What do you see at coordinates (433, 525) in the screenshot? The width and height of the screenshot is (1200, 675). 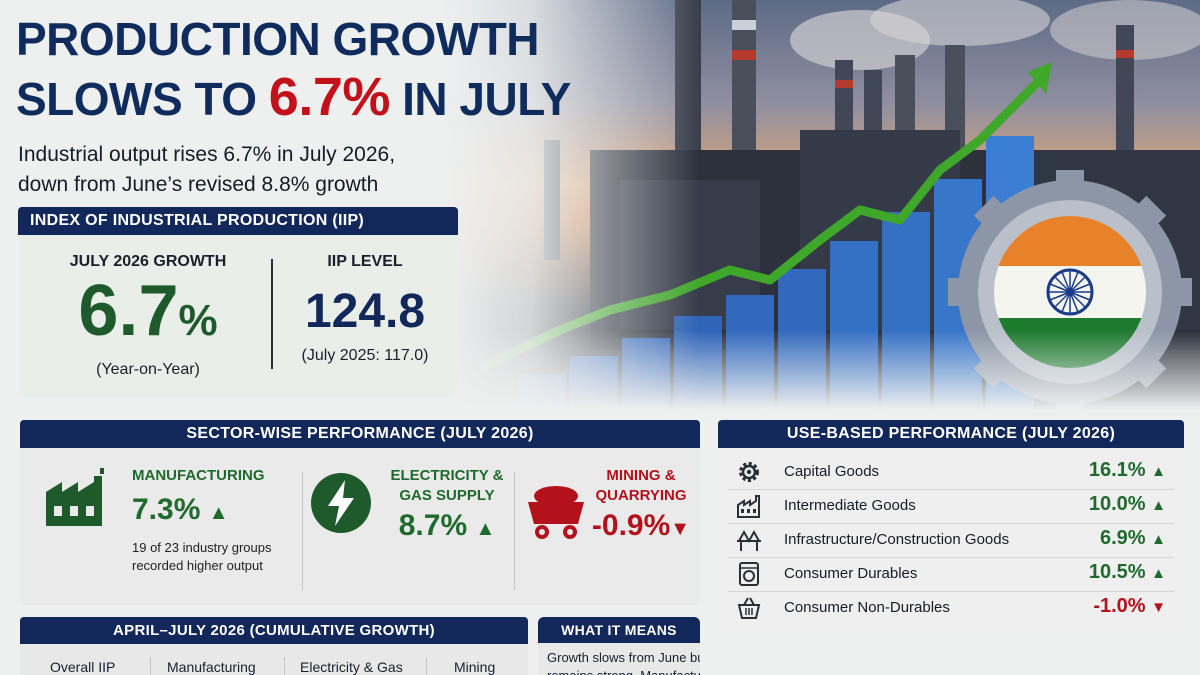 I see `sector-value-text: 8.7%` at bounding box center [433, 525].